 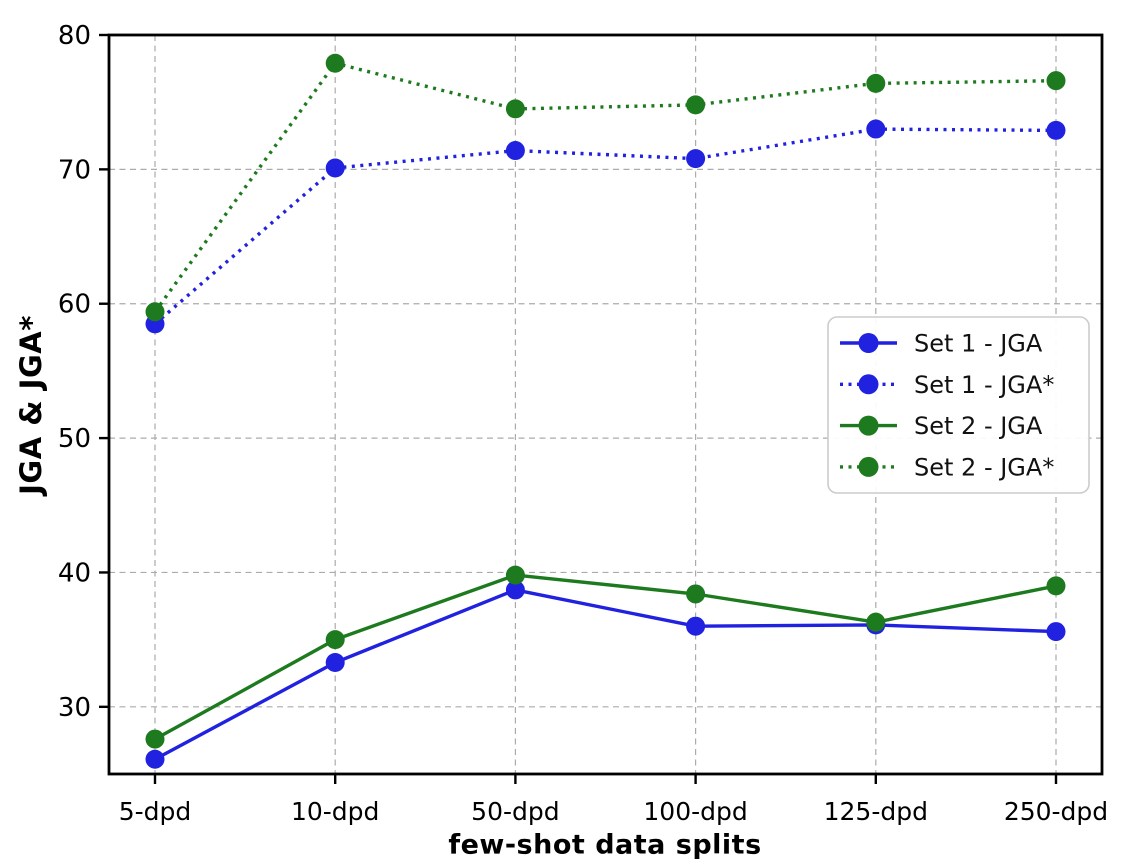 What do you see at coordinates (876, 811) in the screenshot?
I see `x-tick-label: 125-dpd` at bounding box center [876, 811].